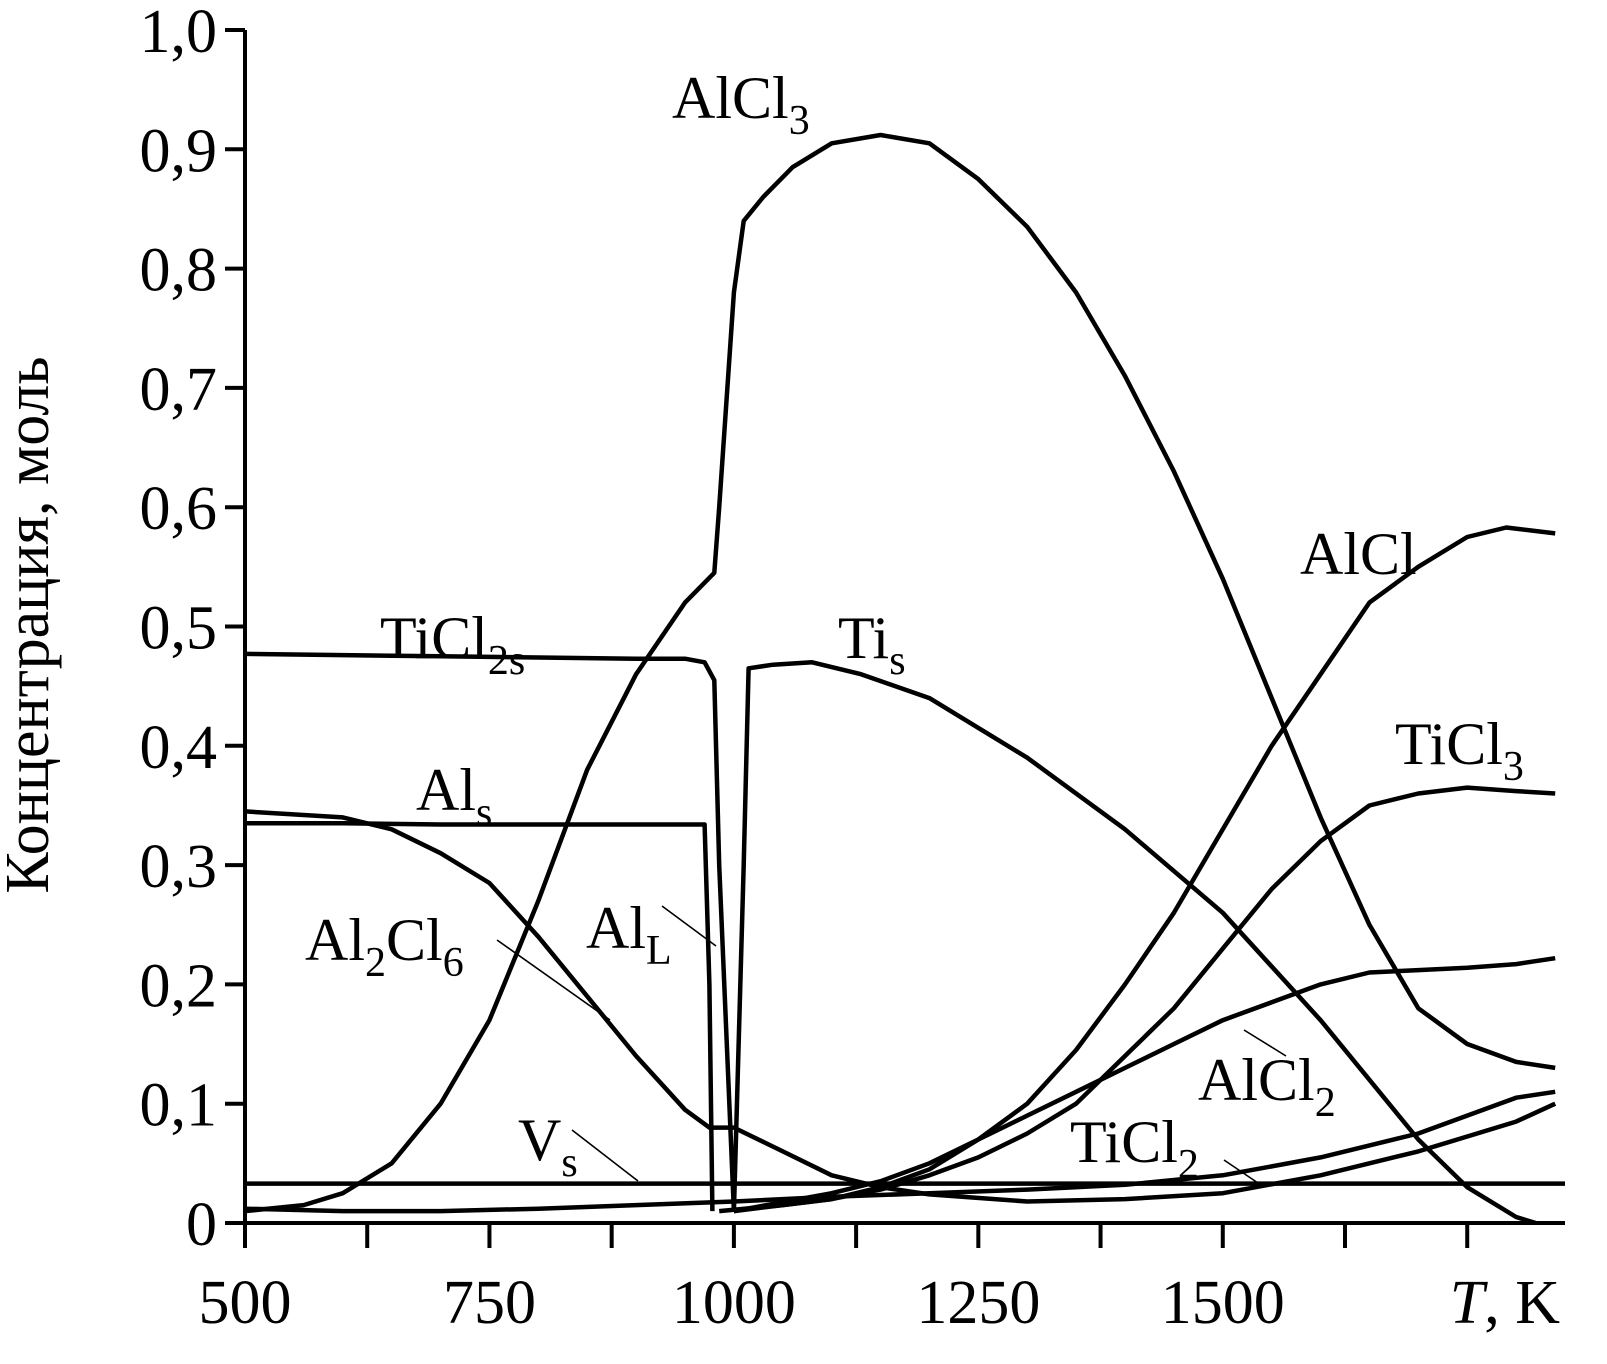 This screenshot has height=1364, width=1607. I want to click on series-label-sub: 2s, so click(506, 661).